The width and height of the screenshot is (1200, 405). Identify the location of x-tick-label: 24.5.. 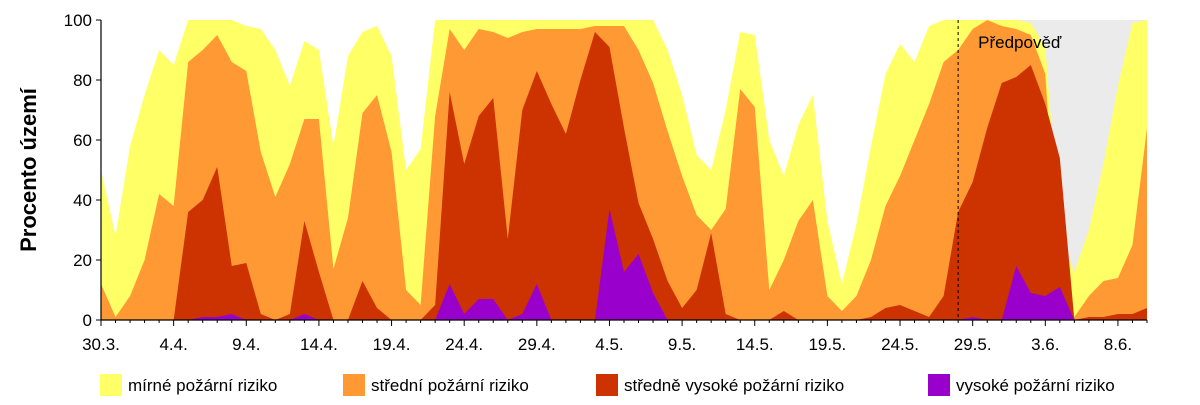
(900, 344).